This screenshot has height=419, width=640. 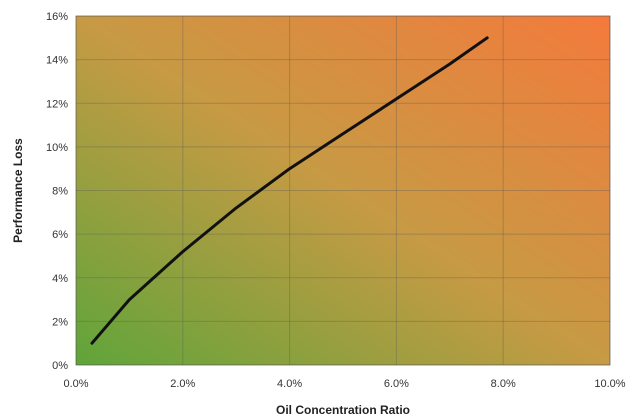 I want to click on y-tick-label: 2%, so click(x=60, y=322).